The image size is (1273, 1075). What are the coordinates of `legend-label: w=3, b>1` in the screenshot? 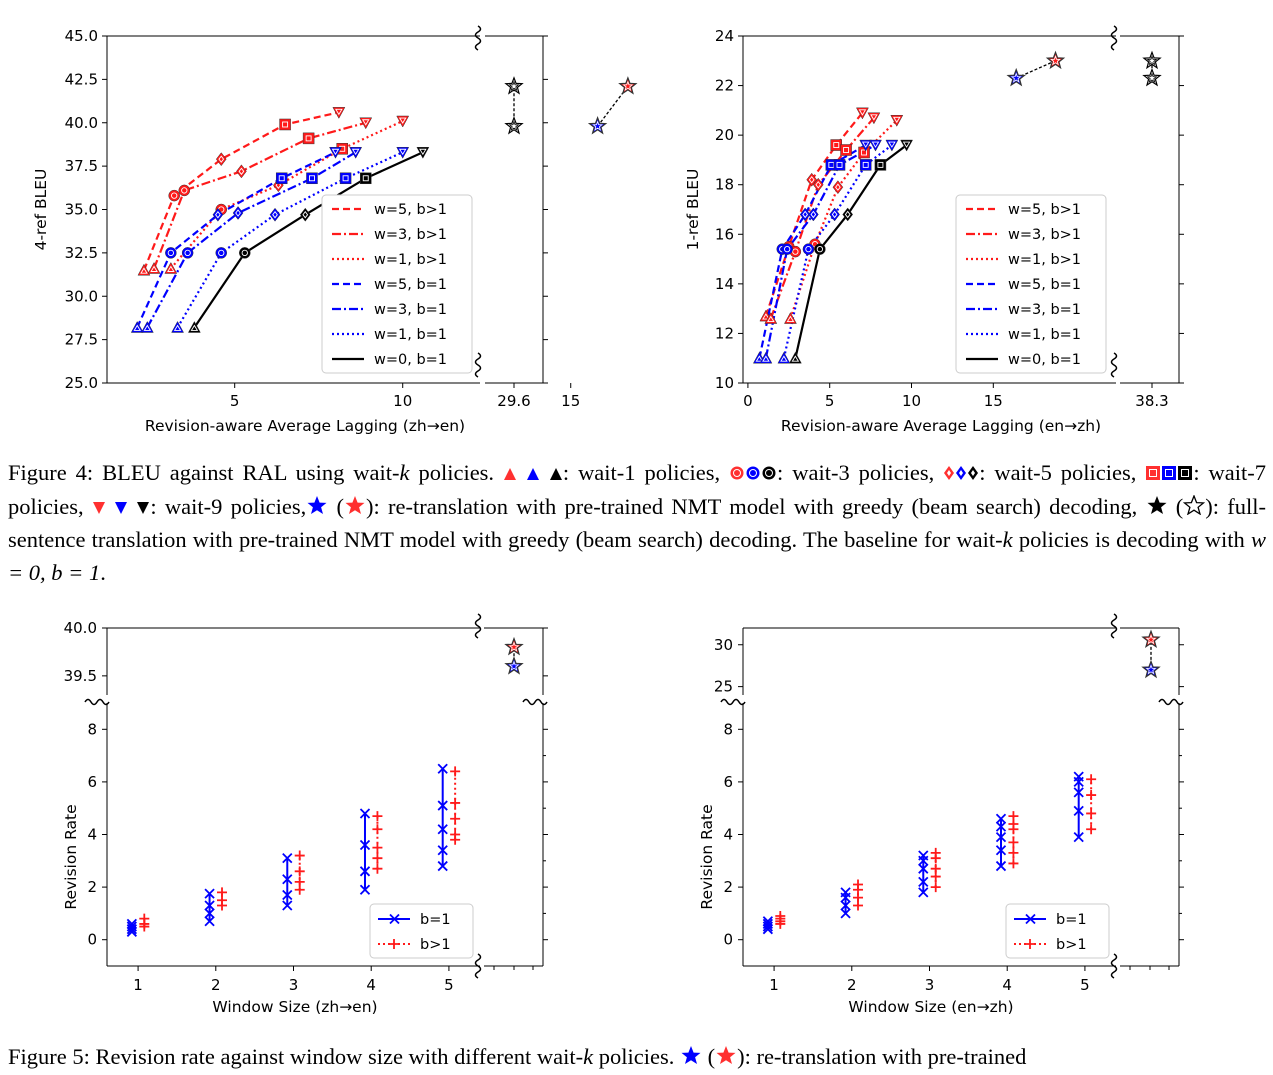 It's located at (1044, 235).